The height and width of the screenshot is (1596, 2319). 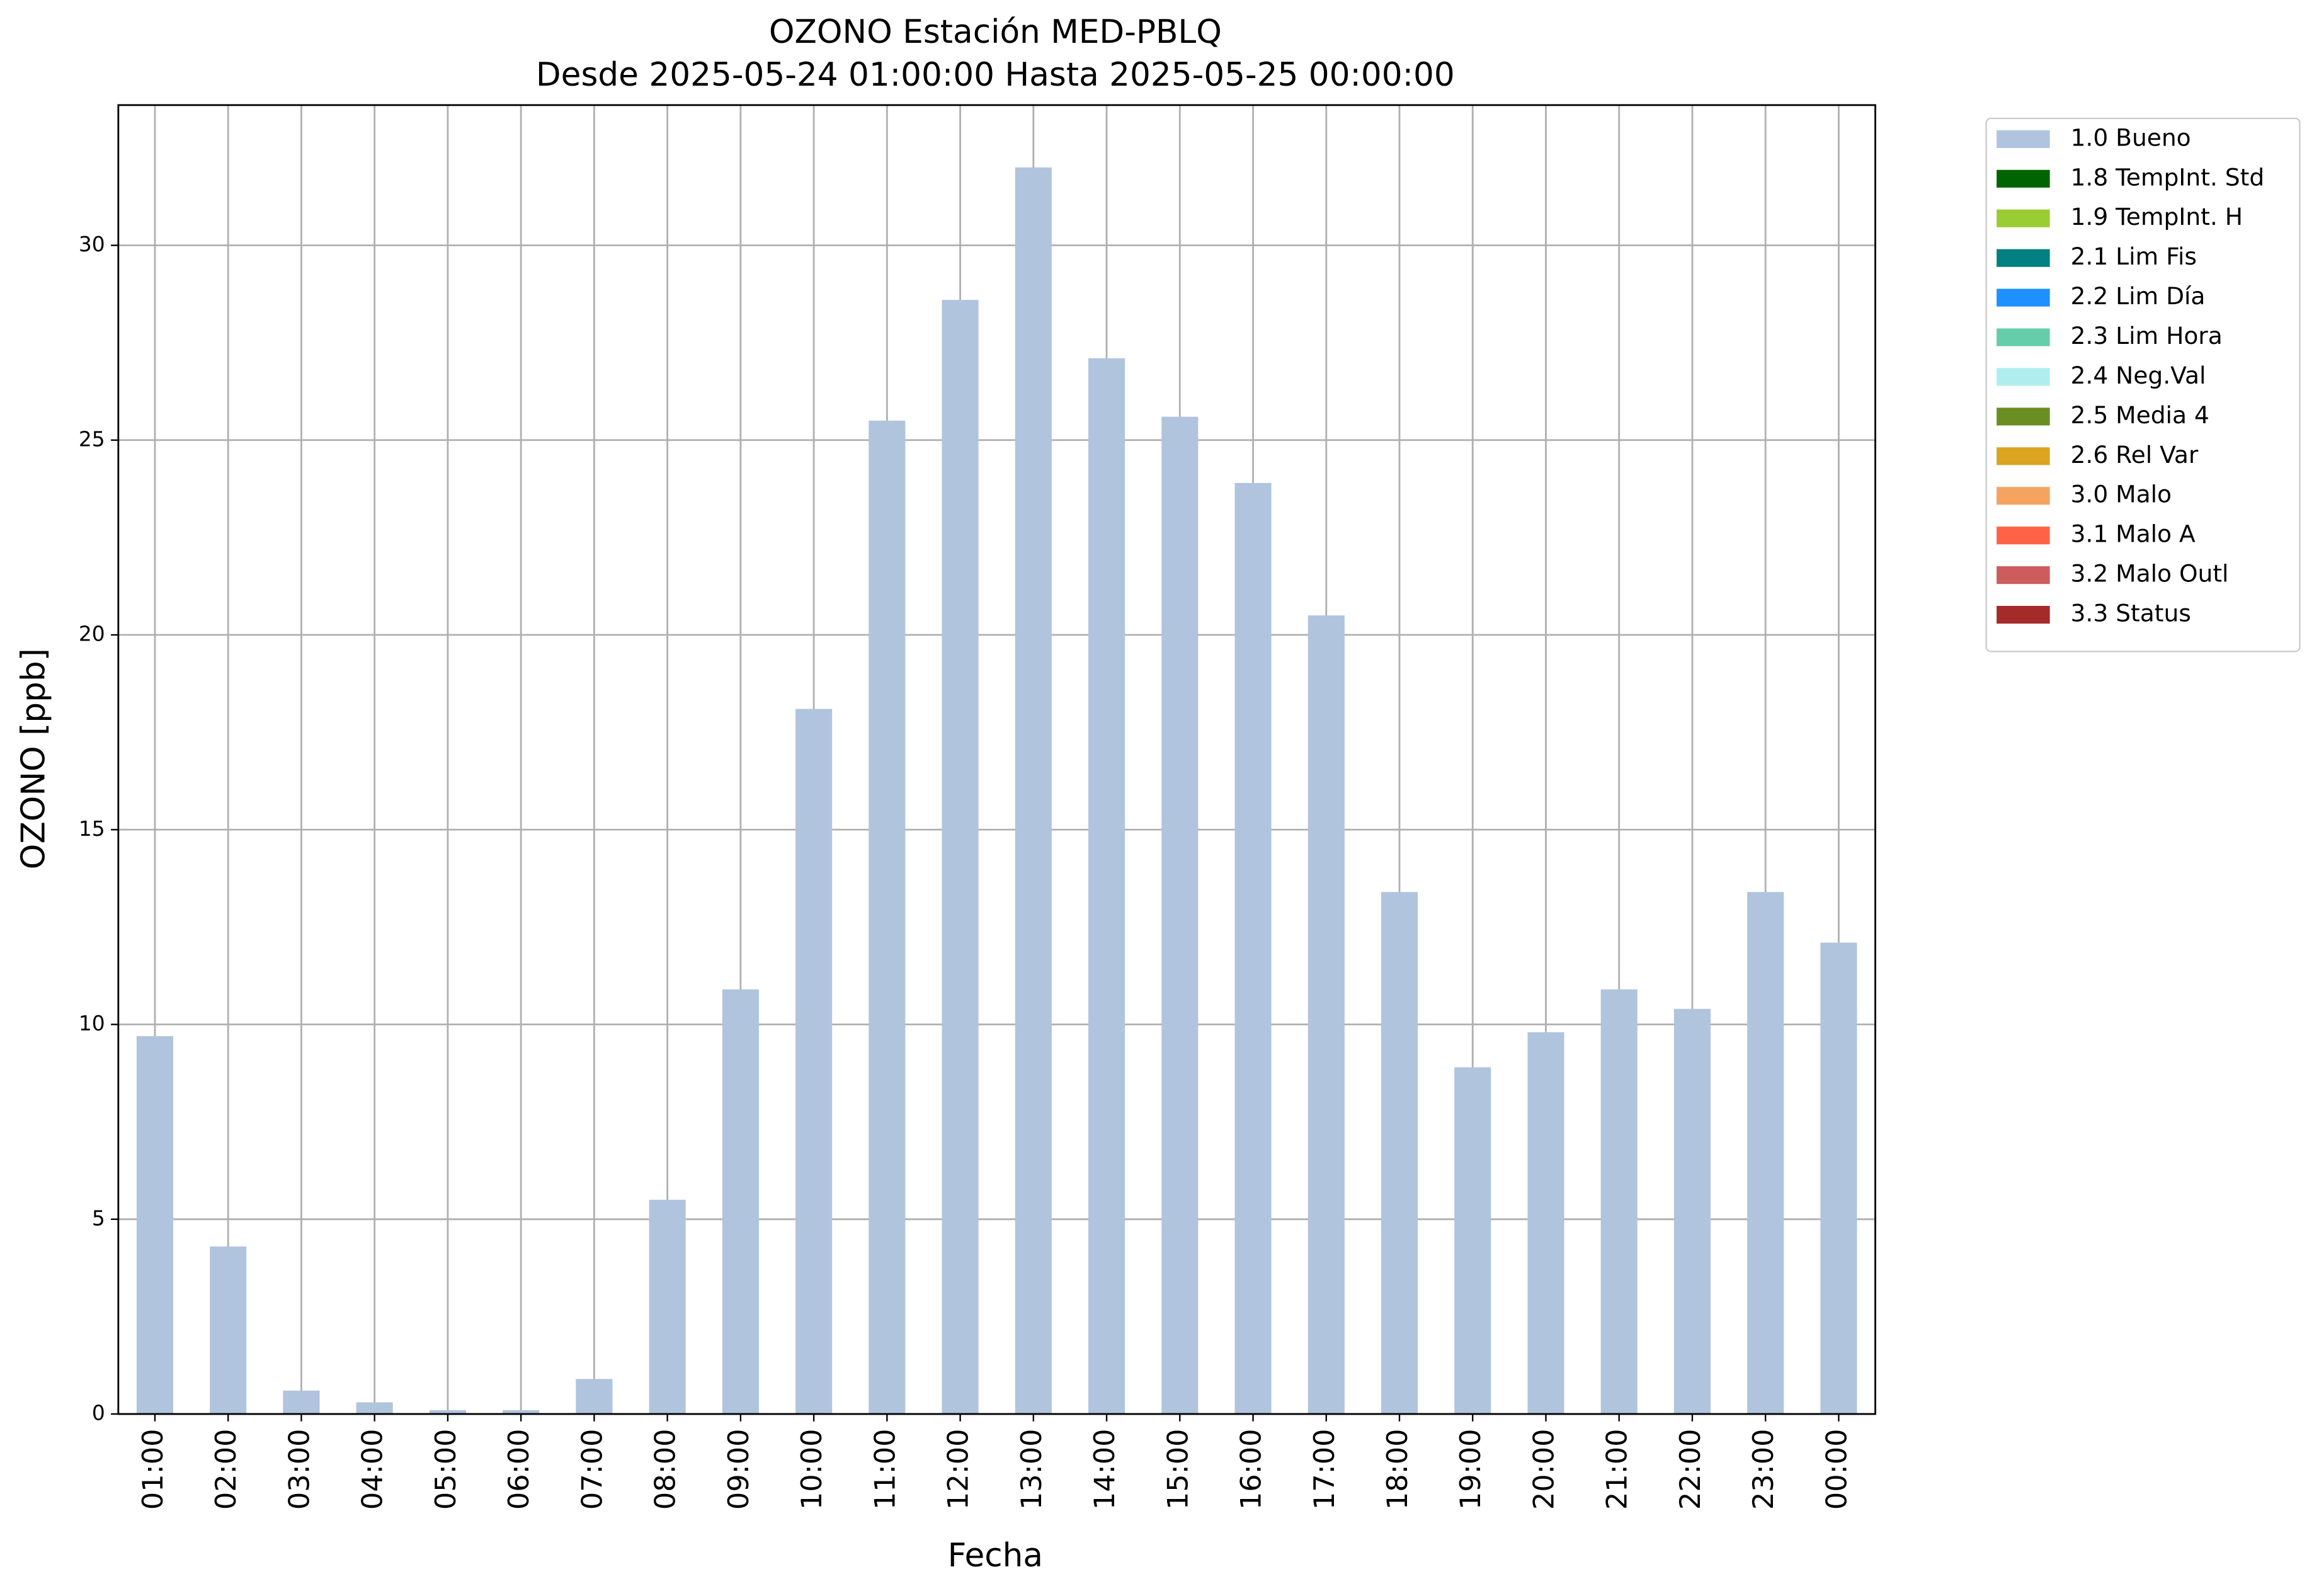 I want to click on x-tick-label: 22:00, so click(x=1690, y=1469).